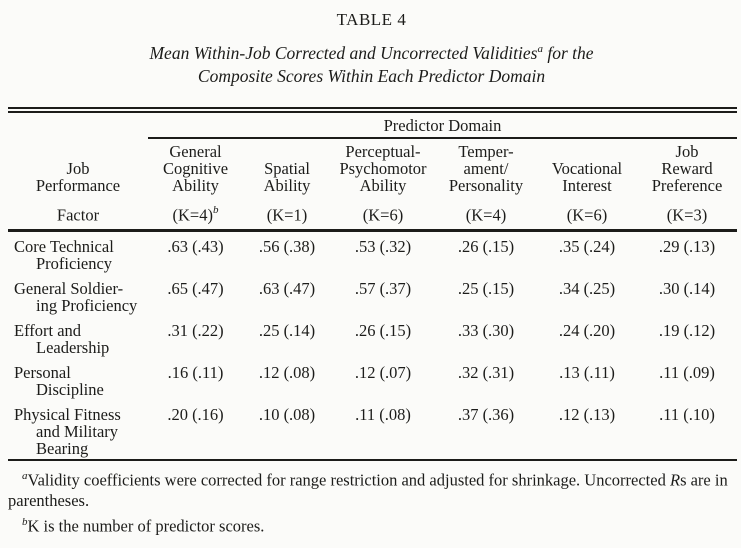 The width and height of the screenshot is (741, 548). I want to click on cell-value: .30 (.14), so click(687, 288).